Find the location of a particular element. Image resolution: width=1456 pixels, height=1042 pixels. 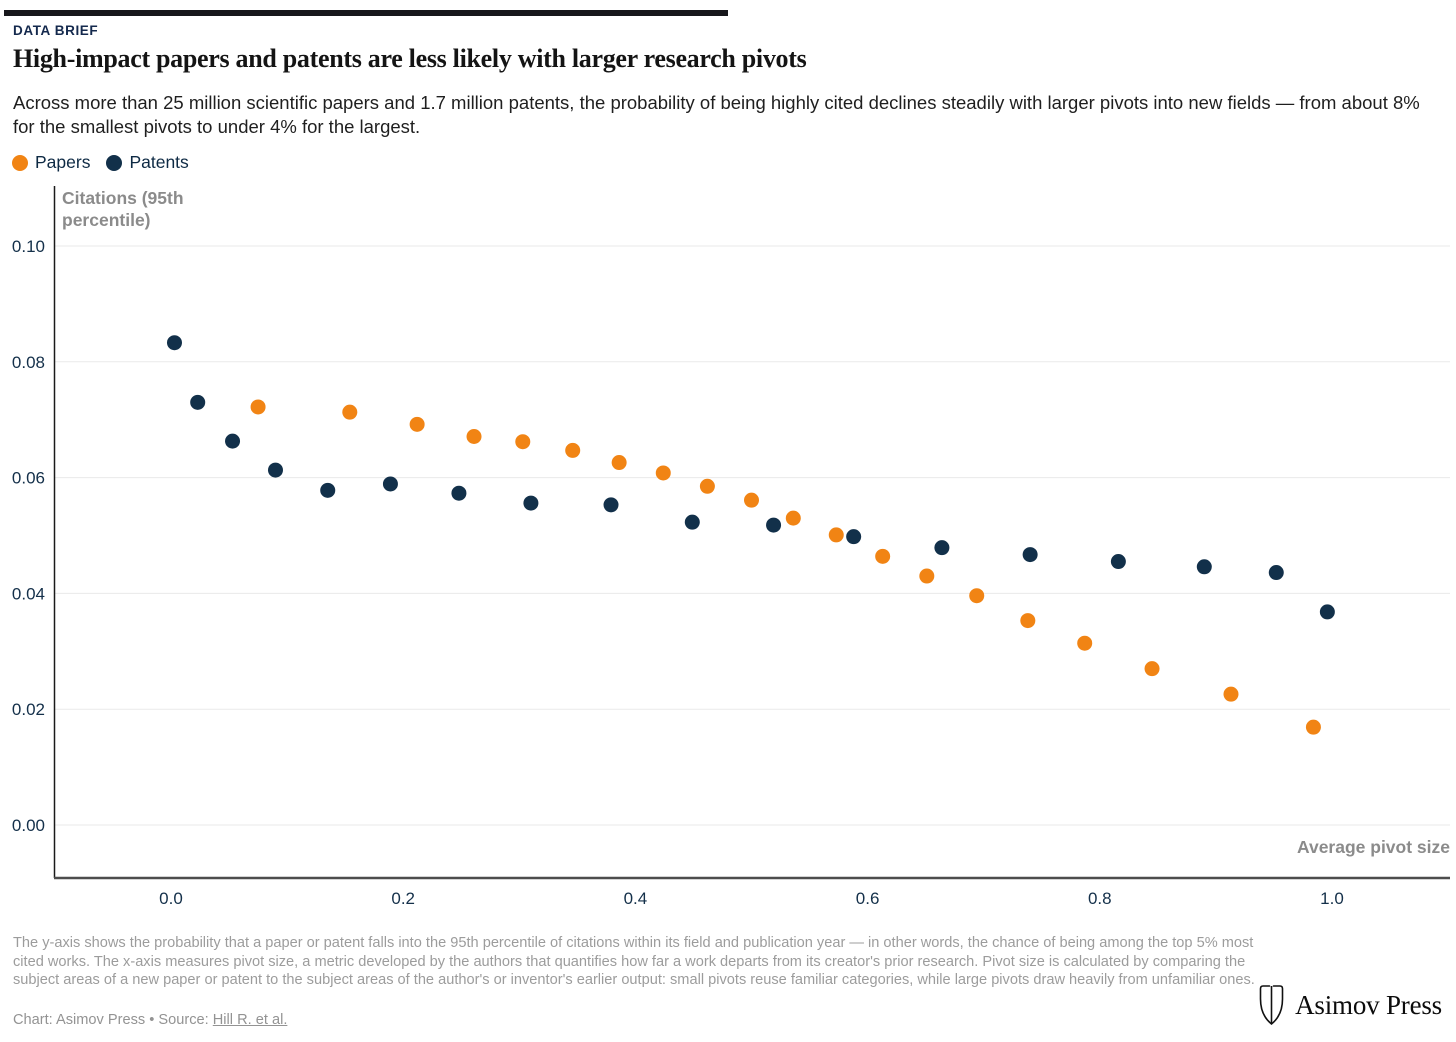

y-tick-label: 0.02 is located at coordinates (28, 709).